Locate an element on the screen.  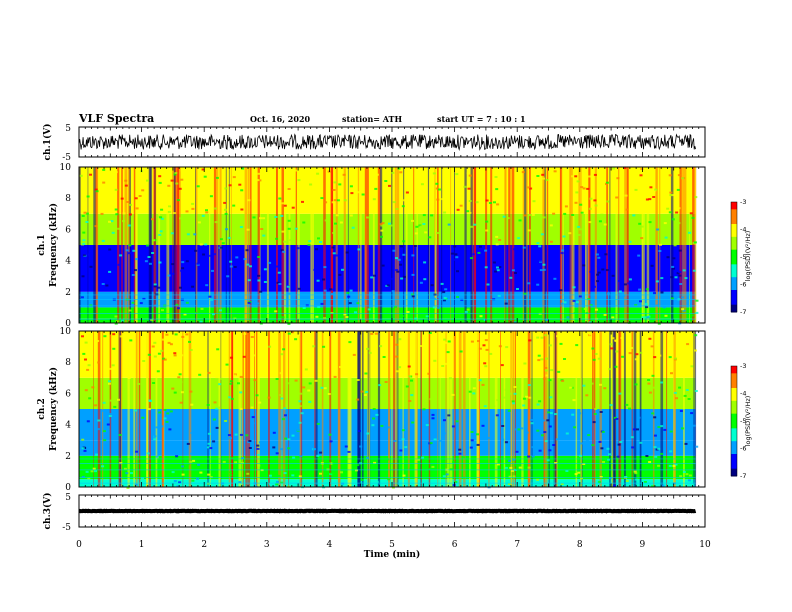
ch2-colorbar-label: log(PSD)(V²/Hz) is located at coordinates (748, 421).